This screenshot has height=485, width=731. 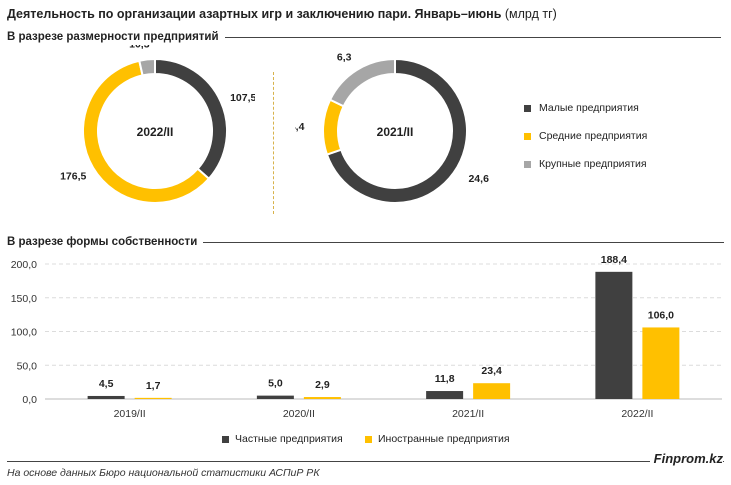 I want to click on data-label-foreign-2019/II: 1,7, so click(x=153, y=386).